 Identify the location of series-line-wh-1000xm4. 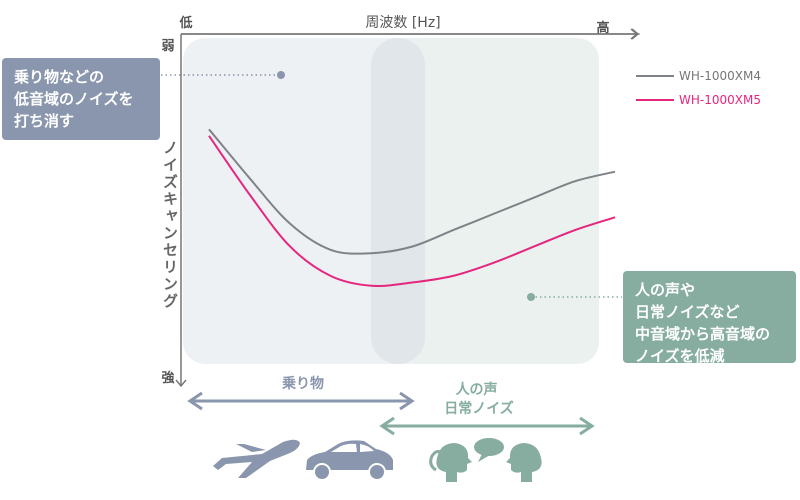
(412, 191).